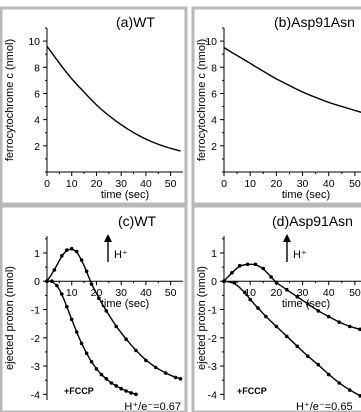 This screenshot has height=412, width=361. I want to click on panel-label: (a)WT, so click(135, 22).